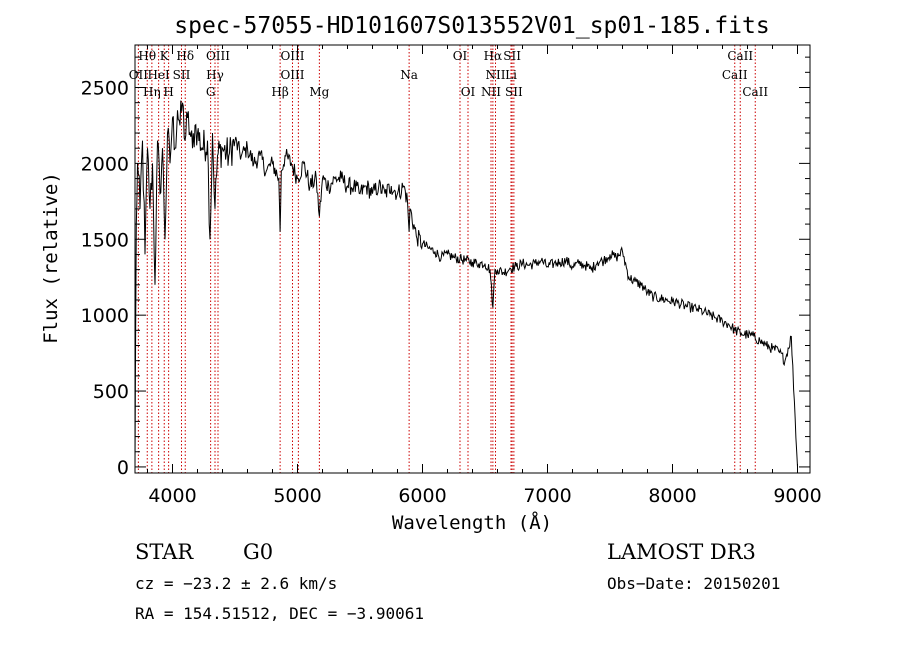 The height and width of the screenshot is (649, 900). Describe the element at coordinates (258, 552) in the screenshot. I see `spectral-subclass: G0` at that location.